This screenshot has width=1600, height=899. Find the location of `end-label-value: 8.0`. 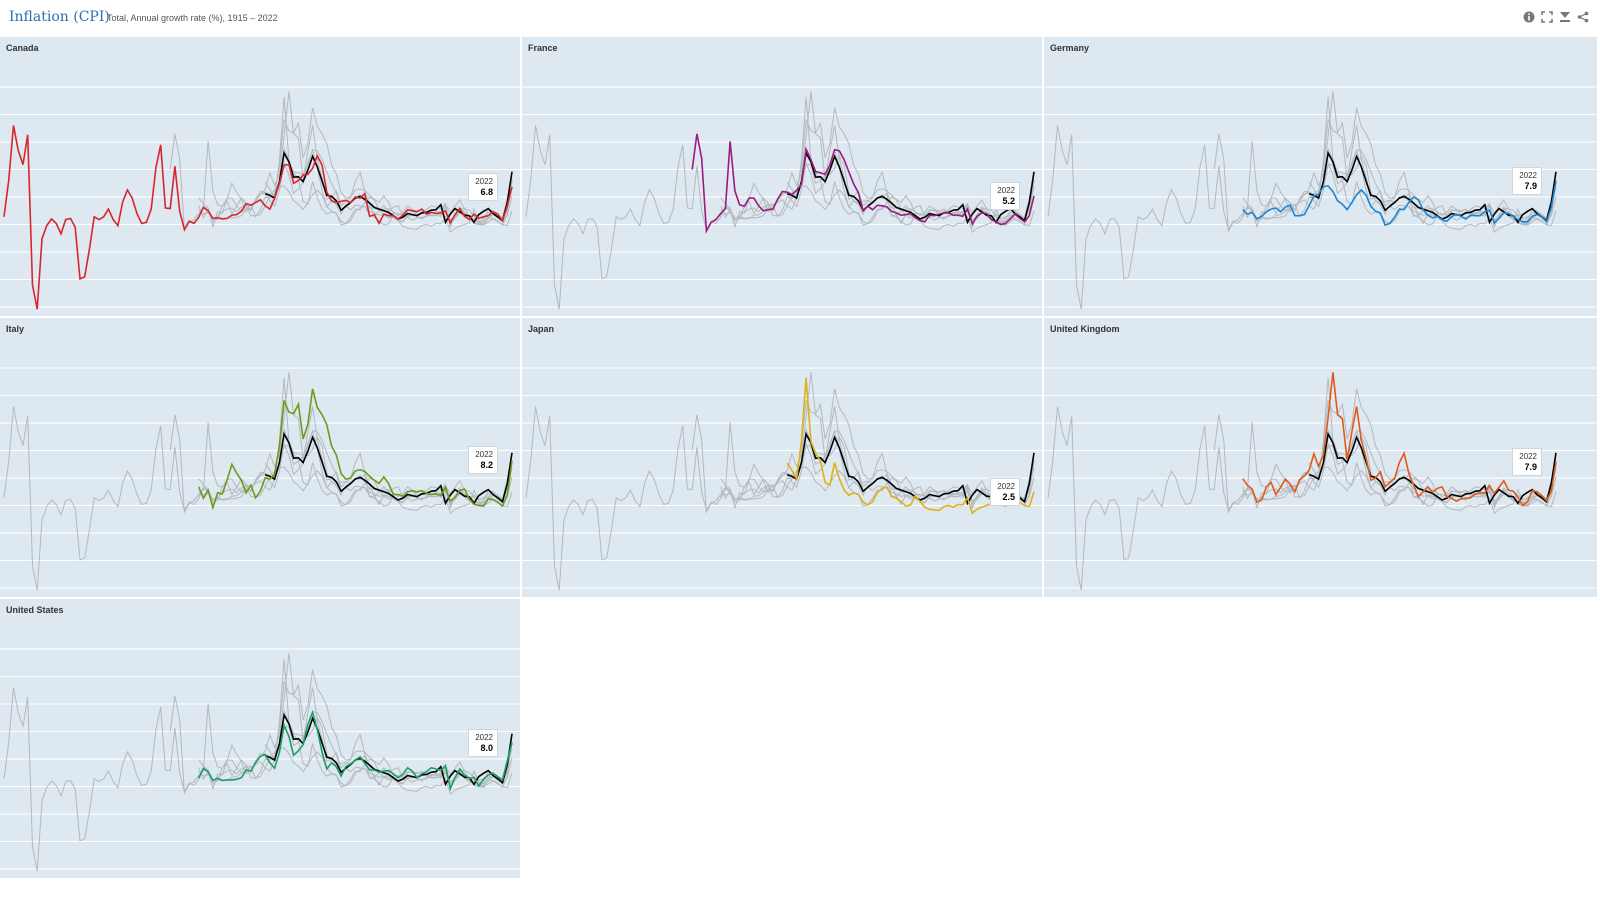

end-label-value: 8.0 is located at coordinates (486, 747).